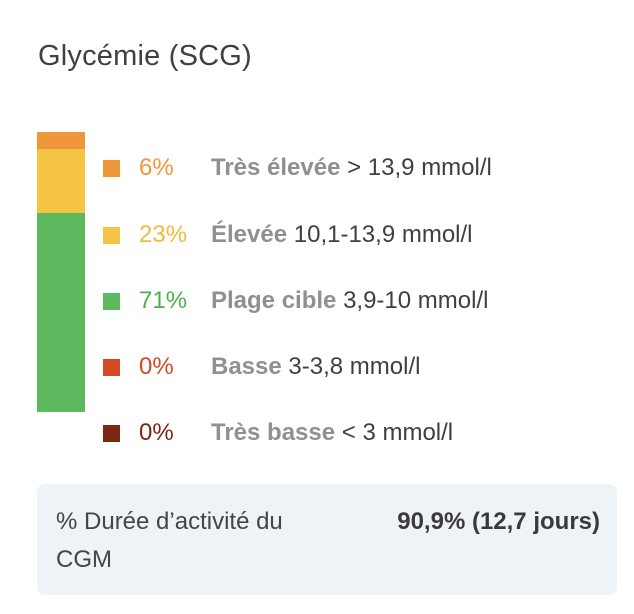 The height and width of the screenshot is (614, 634). I want to click on range-label: Élevée 10,1-13,9 mmol/l, so click(342, 235).